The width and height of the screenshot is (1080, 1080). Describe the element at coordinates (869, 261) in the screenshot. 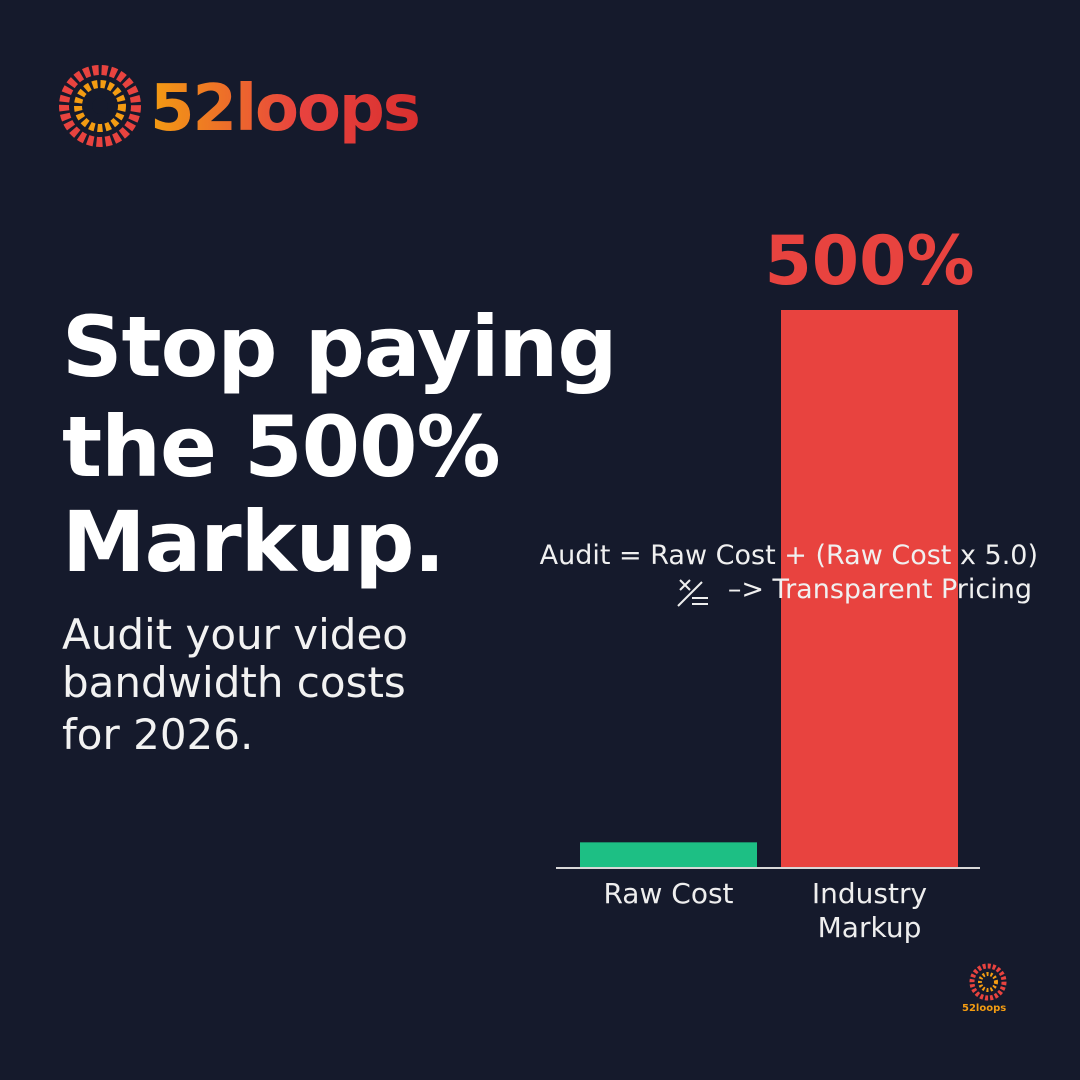

I see `value-label: 500%` at that location.